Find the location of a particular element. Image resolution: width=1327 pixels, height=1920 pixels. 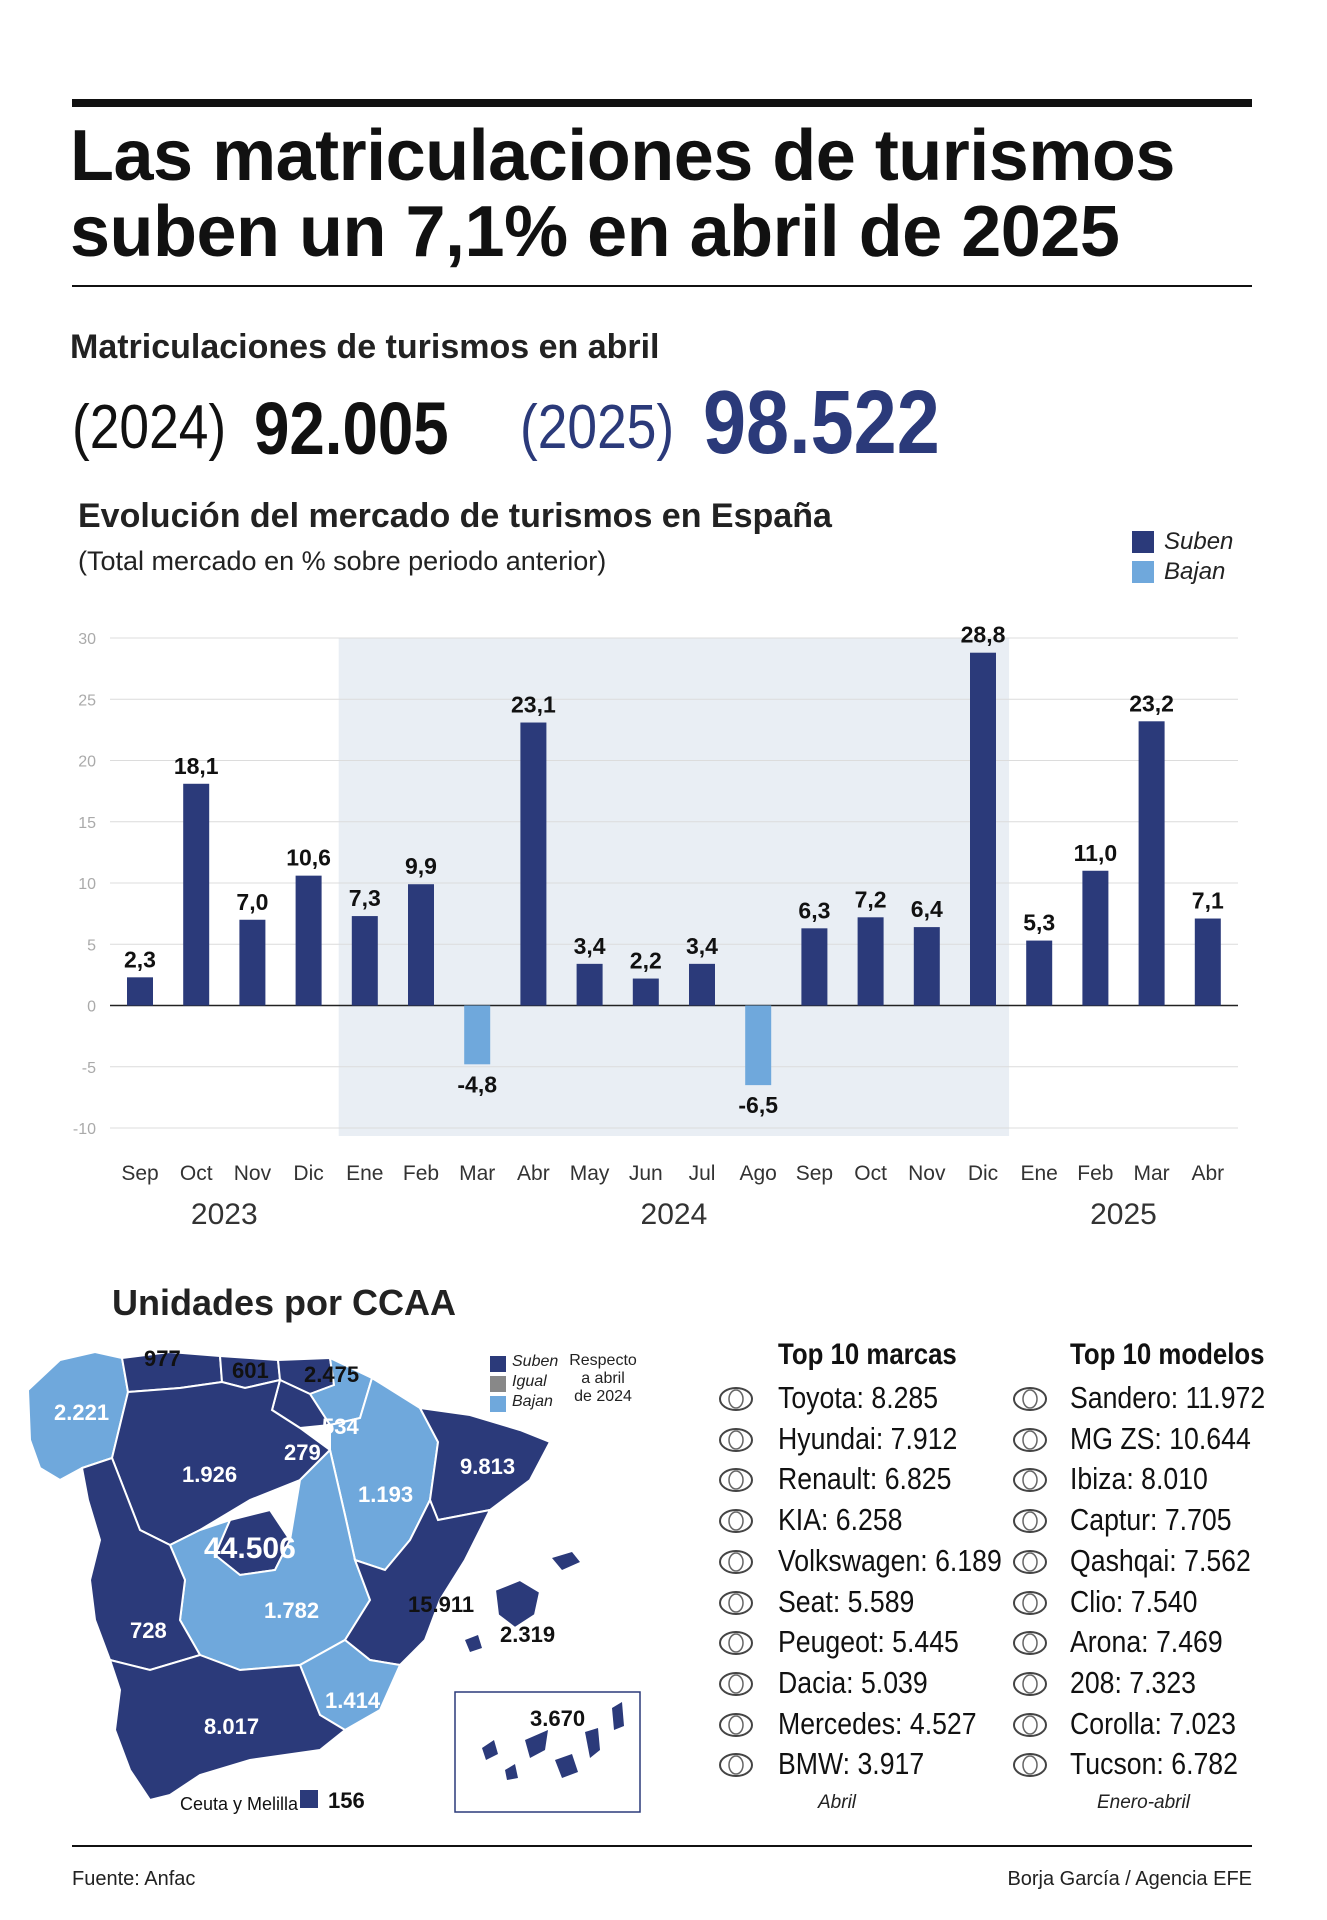

ccaa-value-madrid: 44.506 is located at coordinates (250, 1548).